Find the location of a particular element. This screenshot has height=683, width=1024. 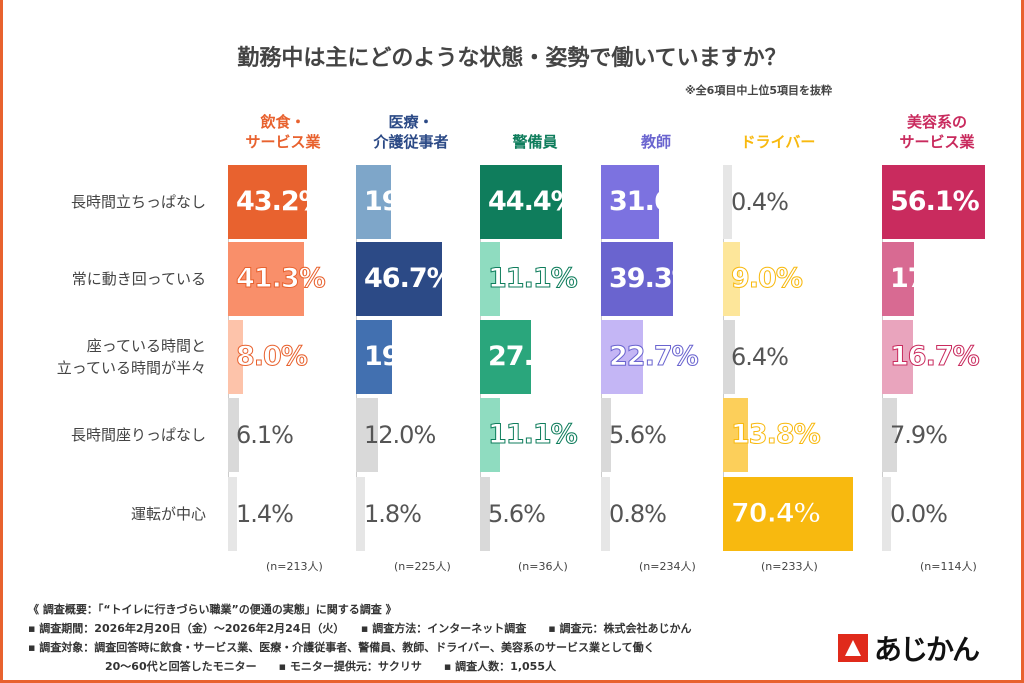

data-label: 13.8% is located at coordinates (776, 435).